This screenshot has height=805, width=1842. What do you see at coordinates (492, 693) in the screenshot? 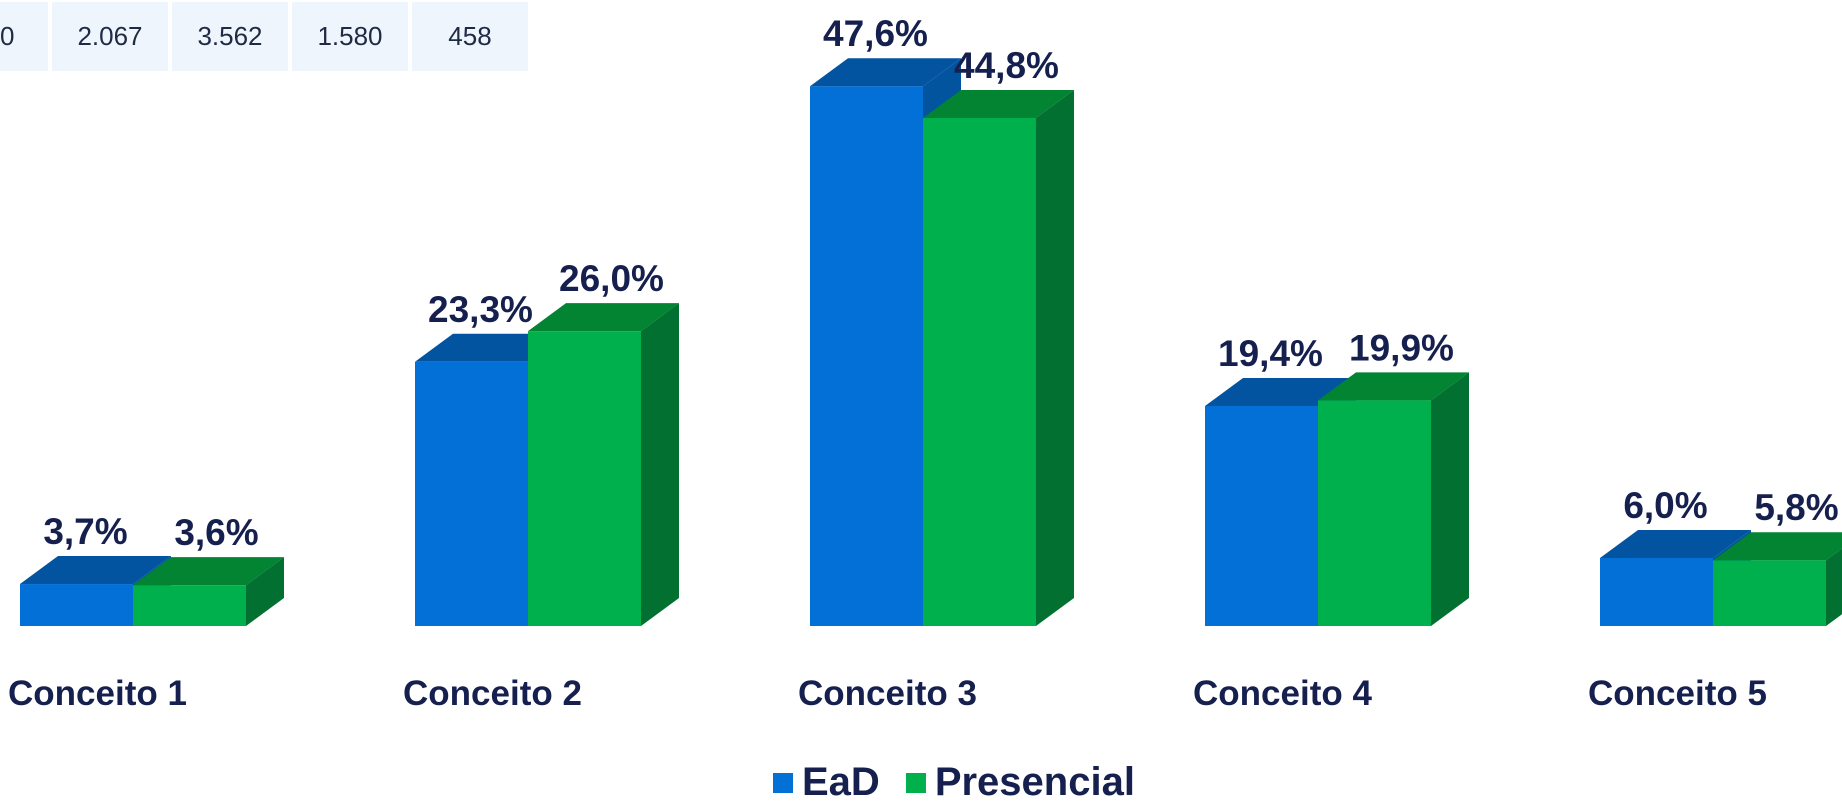
I see `category-label: Conceito 2` at bounding box center [492, 693].